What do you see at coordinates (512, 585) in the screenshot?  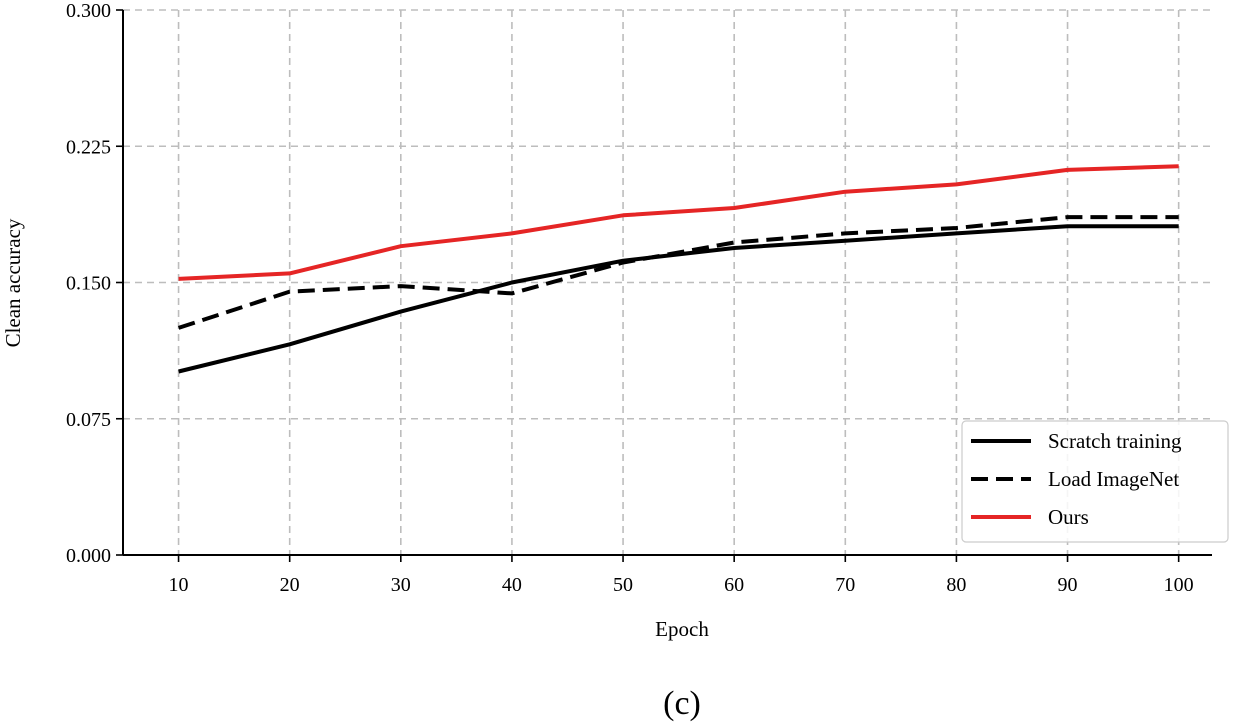 I see `x-tick-label-40: 40` at bounding box center [512, 585].